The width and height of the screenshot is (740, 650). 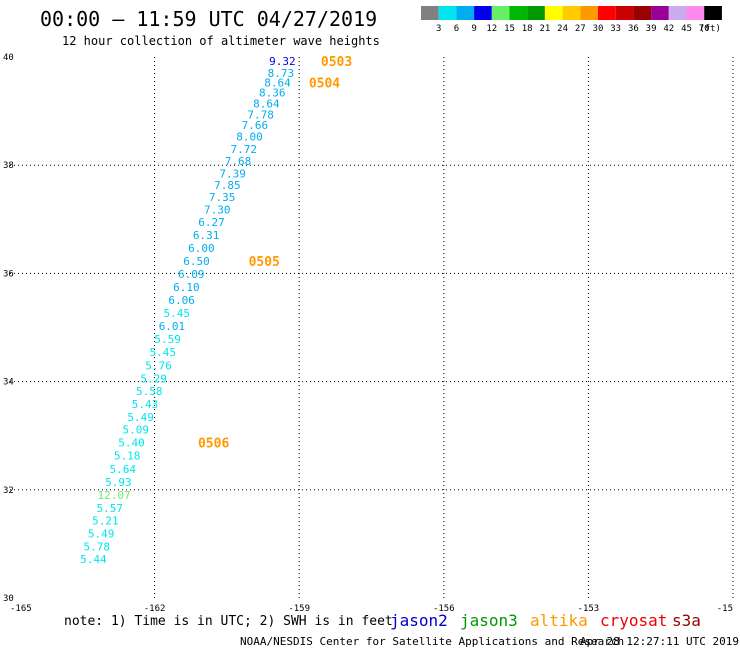 I want to click on x-tick-label: -162, so click(x=155, y=609).